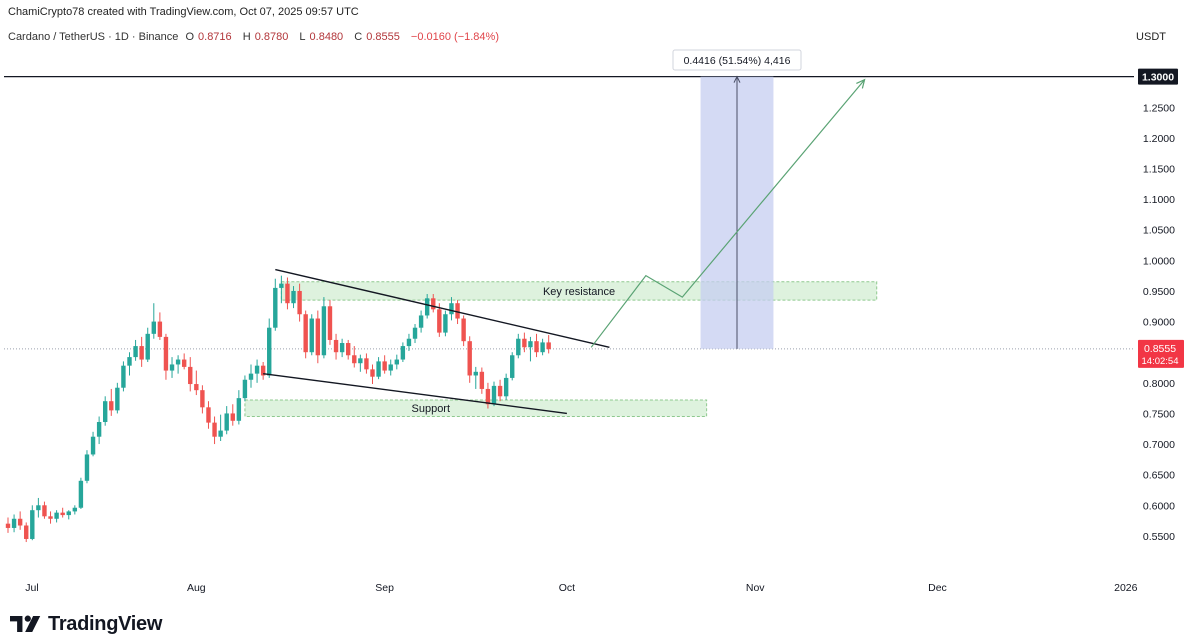 The width and height of the screenshot is (1200, 640). Describe the element at coordinates (1159, 384) in the screenshot. I see `y-tick-label: 0.8000` at that location.